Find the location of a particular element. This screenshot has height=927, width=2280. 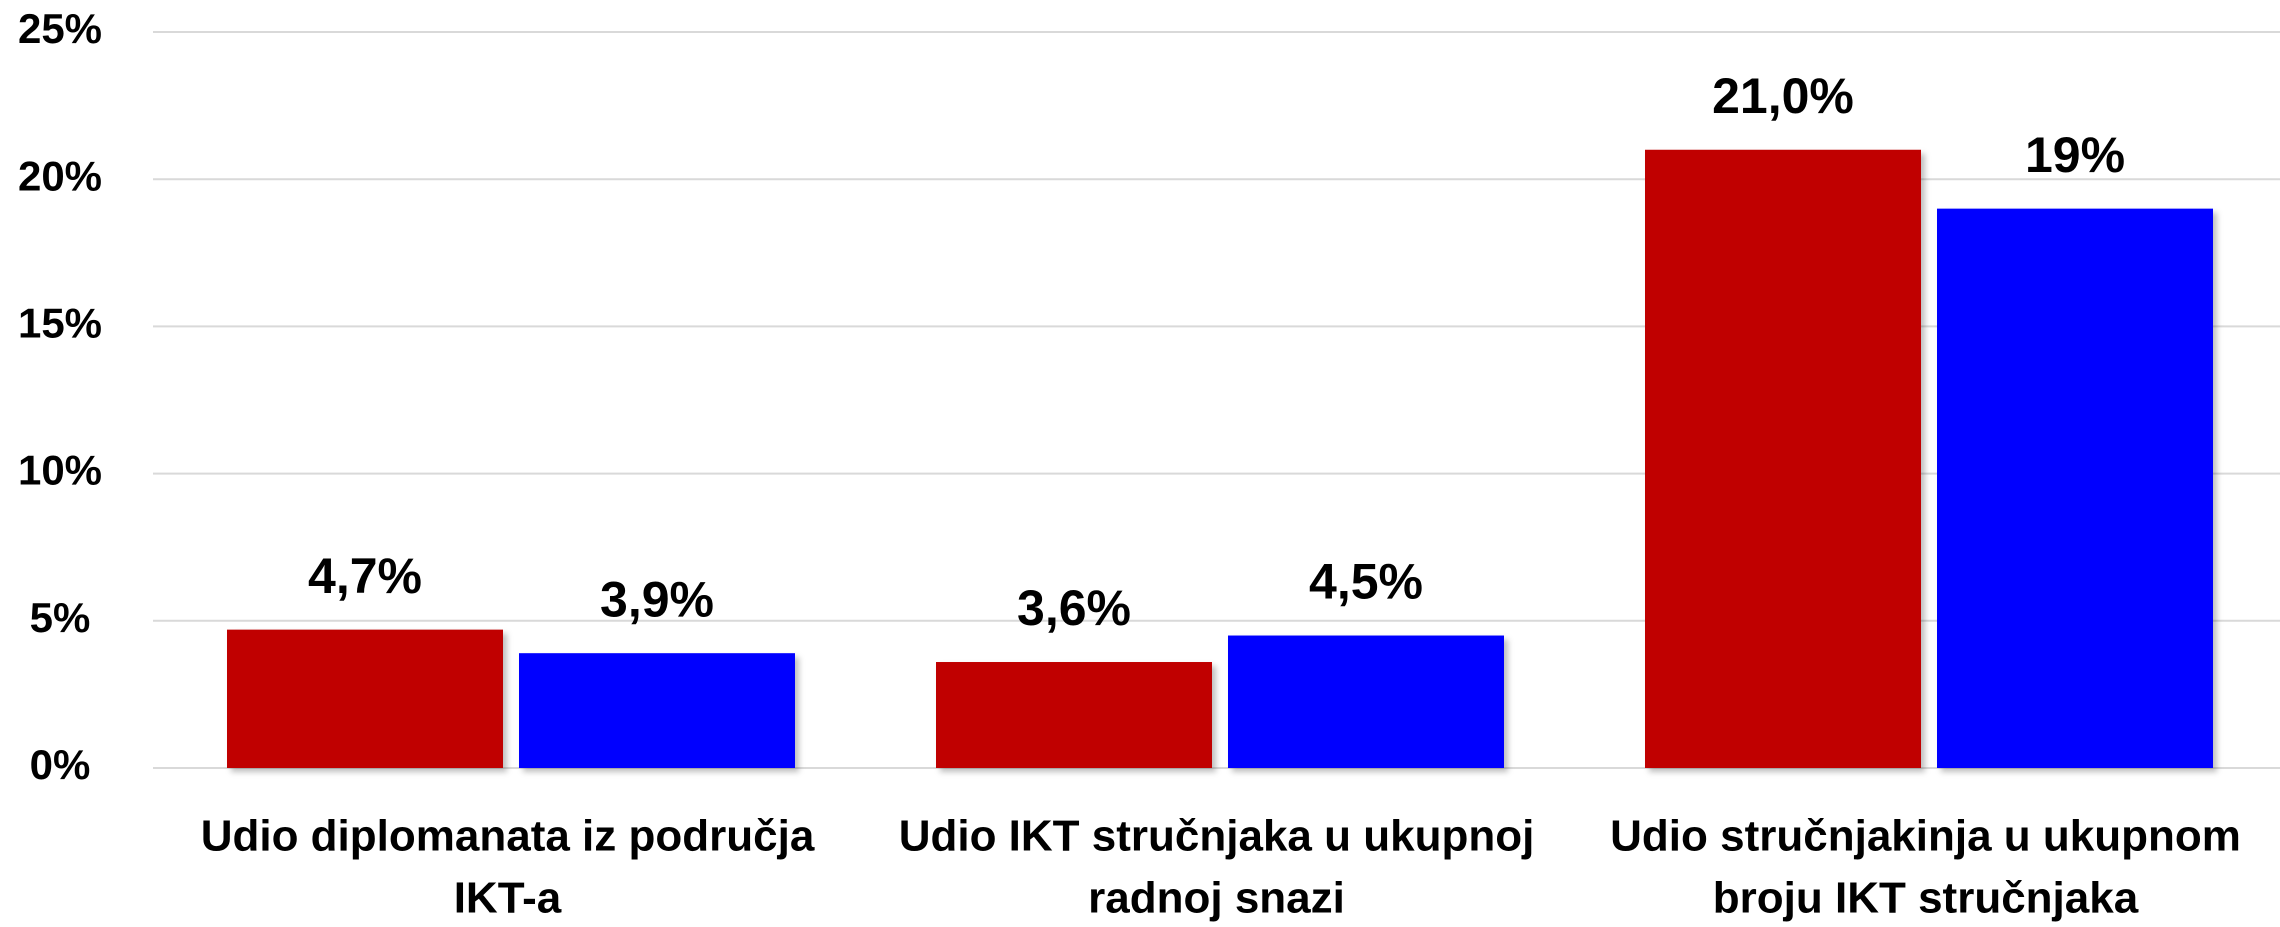

data-label: 21,0% is located at coordinates (1783, 96).